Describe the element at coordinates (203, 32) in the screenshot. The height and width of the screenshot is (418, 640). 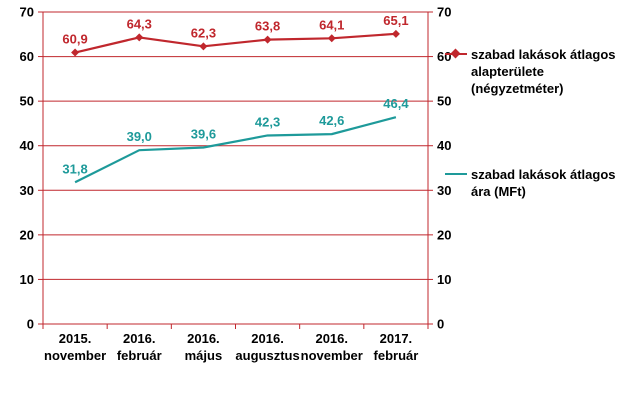
I see `data-label: 62,3` at that location.